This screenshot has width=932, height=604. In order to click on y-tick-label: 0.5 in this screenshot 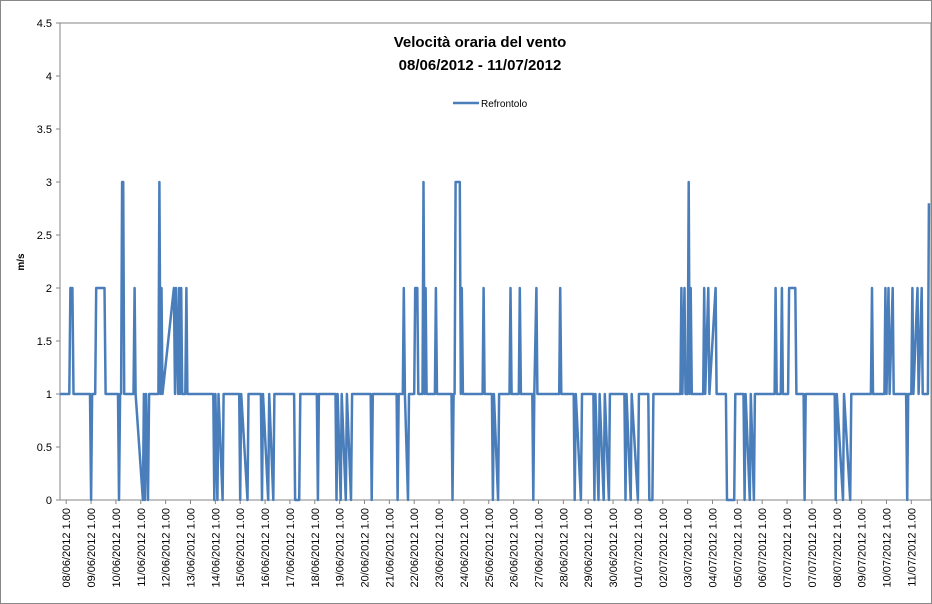, I will do `click(44, 448)`.